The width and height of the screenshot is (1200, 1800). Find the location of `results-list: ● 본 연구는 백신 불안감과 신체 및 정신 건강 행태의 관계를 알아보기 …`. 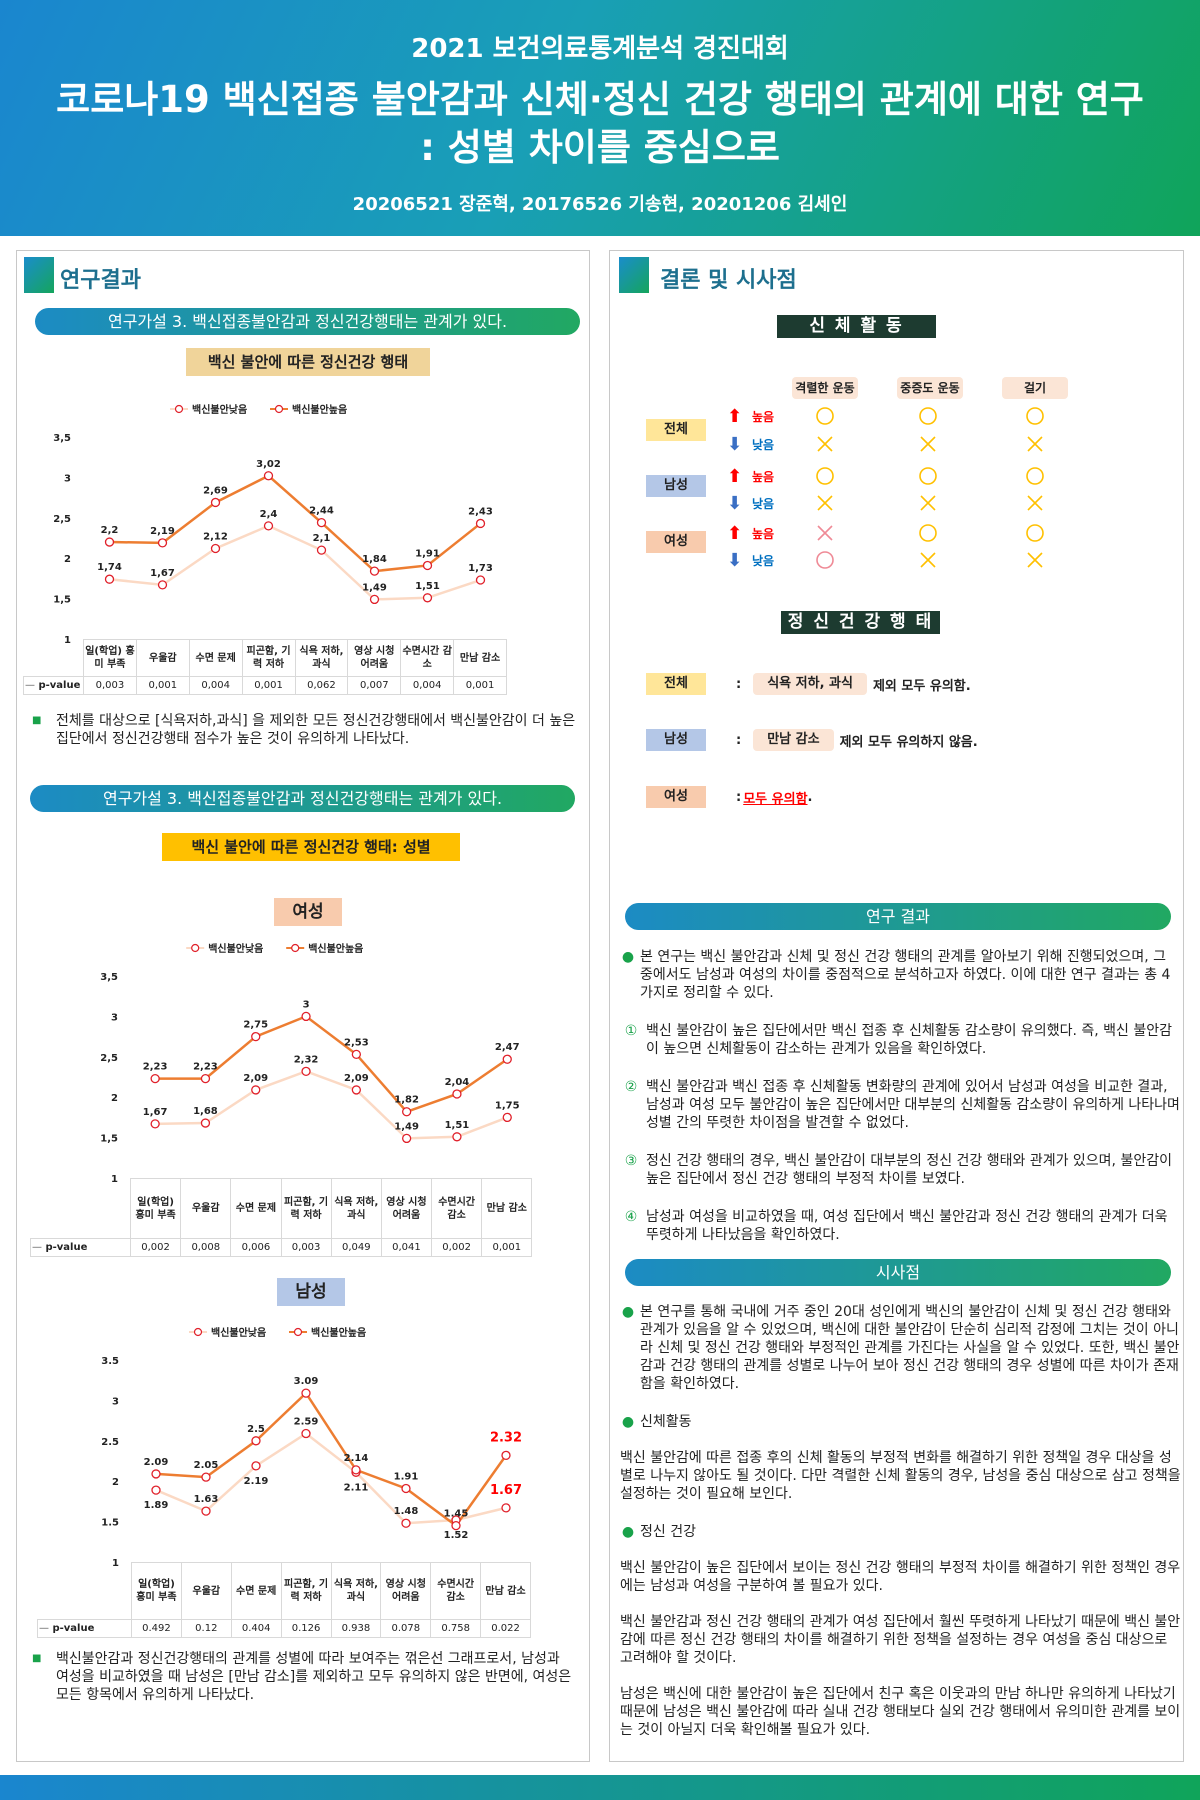

results-list: ● 본 연구는 백신 불안감과 신체 및 정신 건강 행태의 관계를 알아보기 … is located at coordinates (898, 1096).